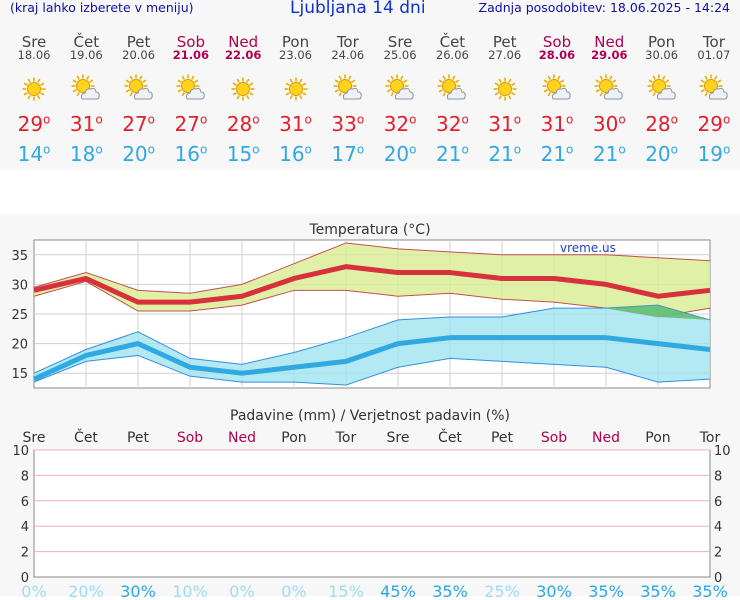 This screenshot has height=600, width=740. I want to click on y-tick-label-right: 2, so click(718, 553).